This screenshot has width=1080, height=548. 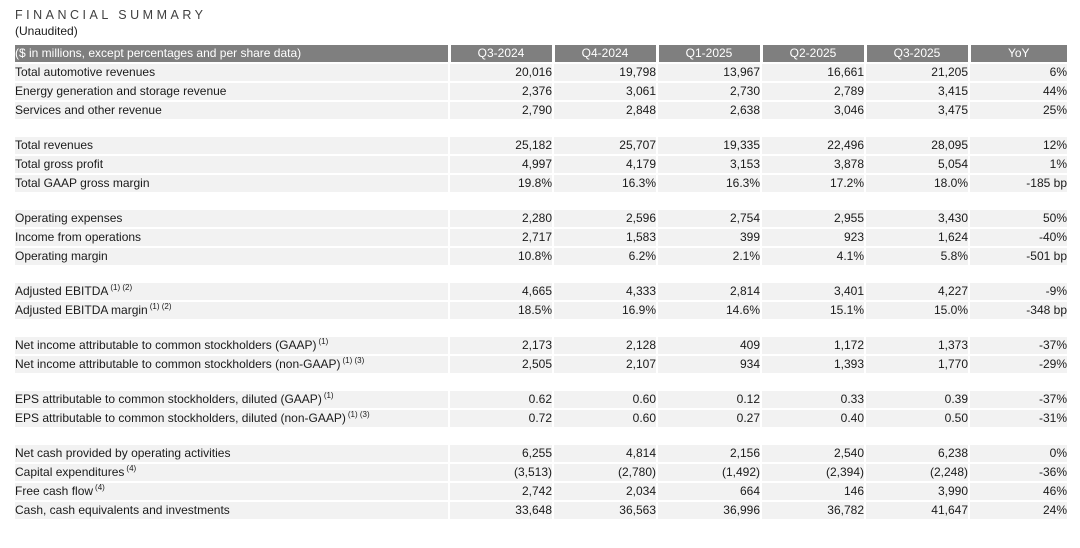 I want to click on quarter-value-cell: 0.60, so click(x=605, y=400).